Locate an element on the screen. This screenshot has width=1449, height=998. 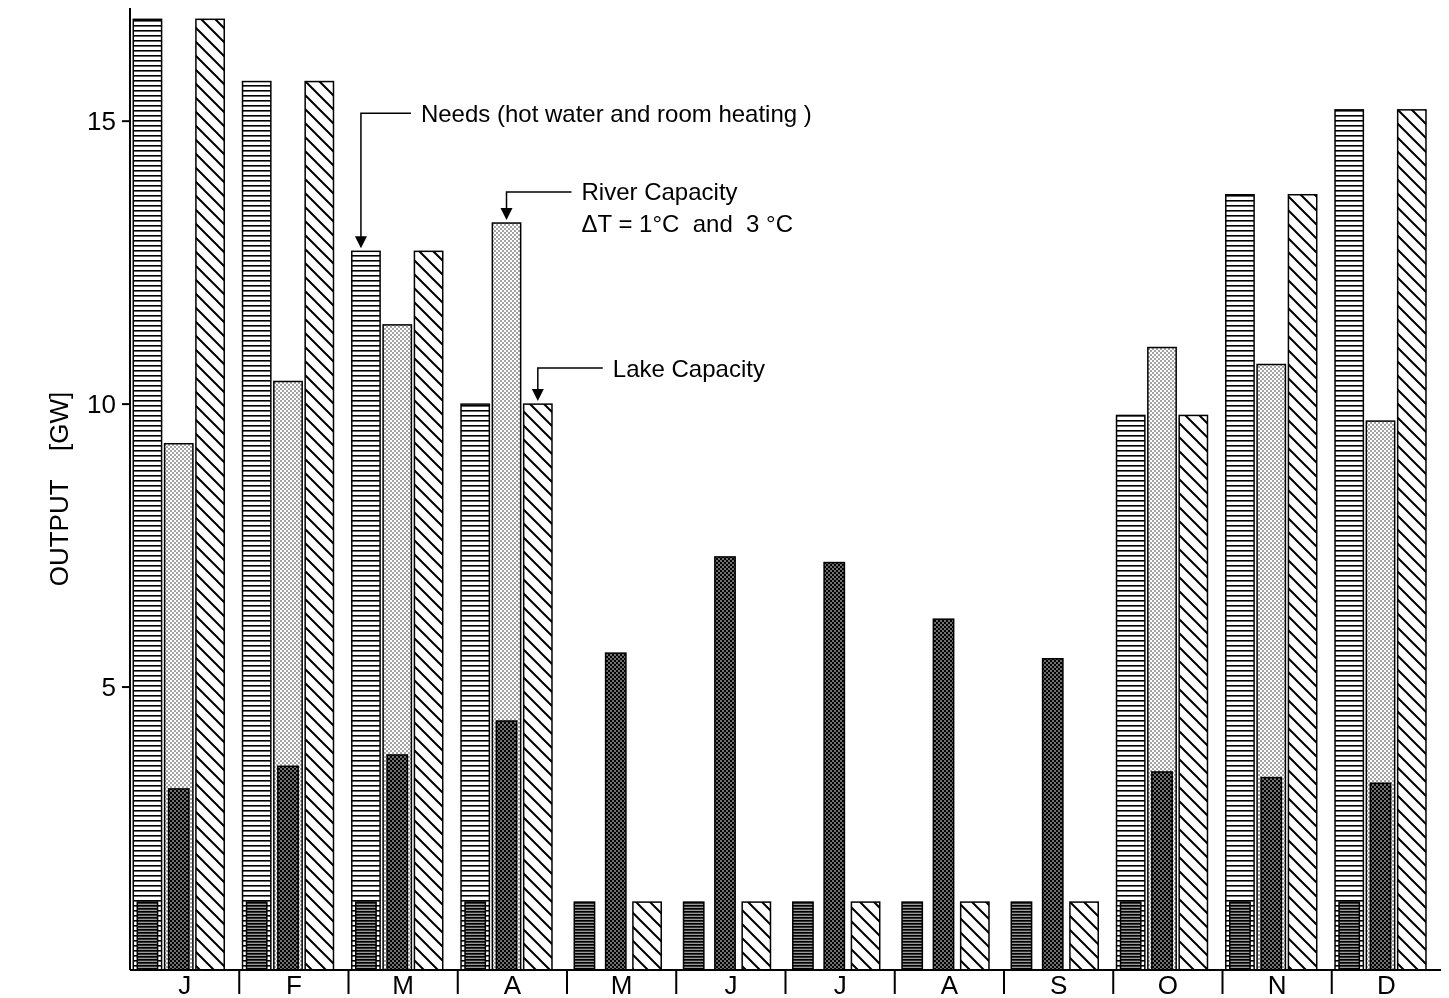
annotation: Needs (hot water and room heating ) is located at coordinates (616, 113).